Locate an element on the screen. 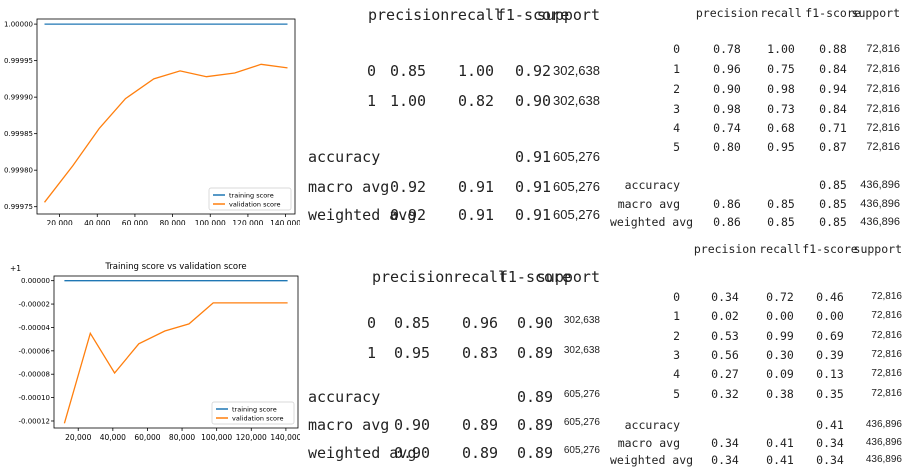 The image size is (903, 467). row-label: 0 is located at coordinates (371, 71).